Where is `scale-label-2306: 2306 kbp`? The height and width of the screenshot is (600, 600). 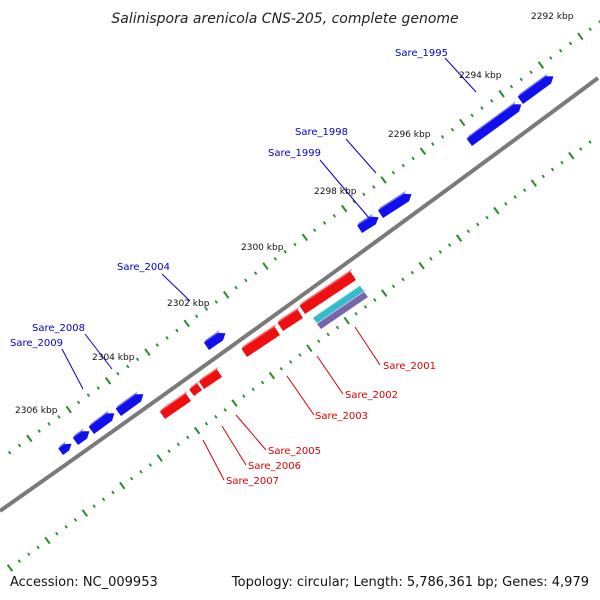
scale-label-2306: 2306 kbp is located at coordinates (36, 411).